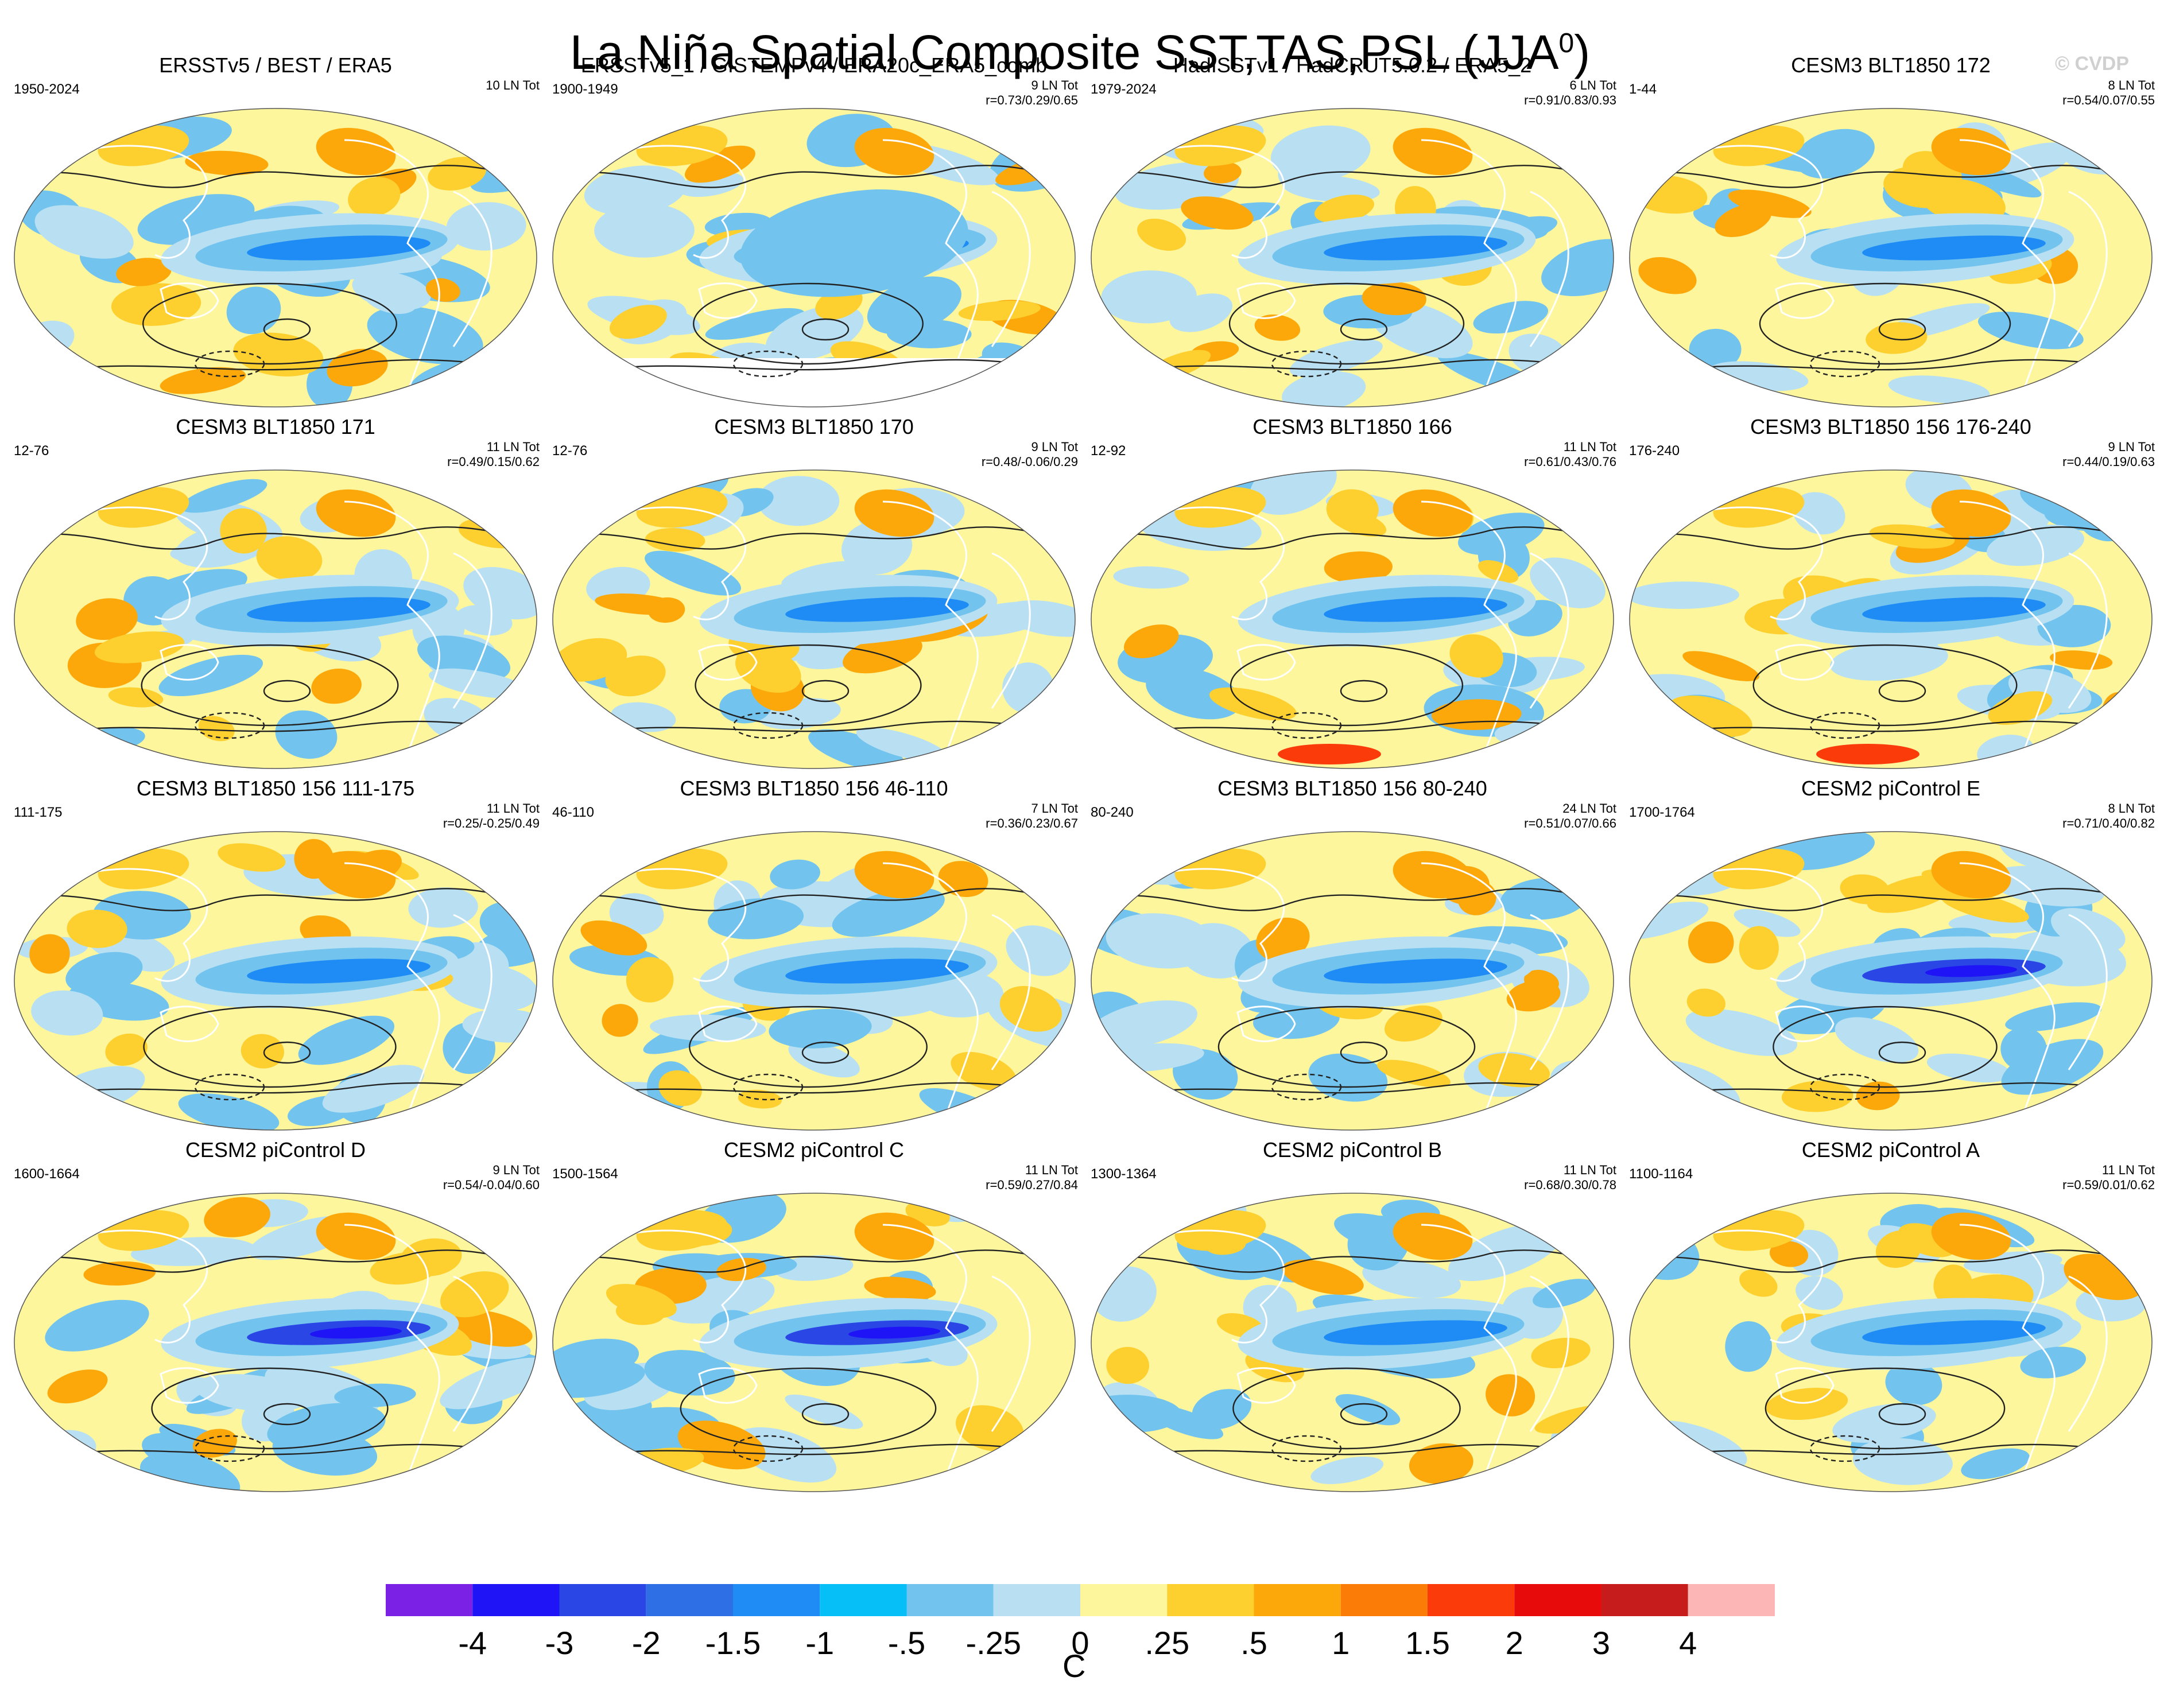 The image size is (2160, 1708). What do you see at coordinates (559, 1643) in the screenshot?
I see `colorbar-tick-label: -3` at bounding box center [559, 1643].